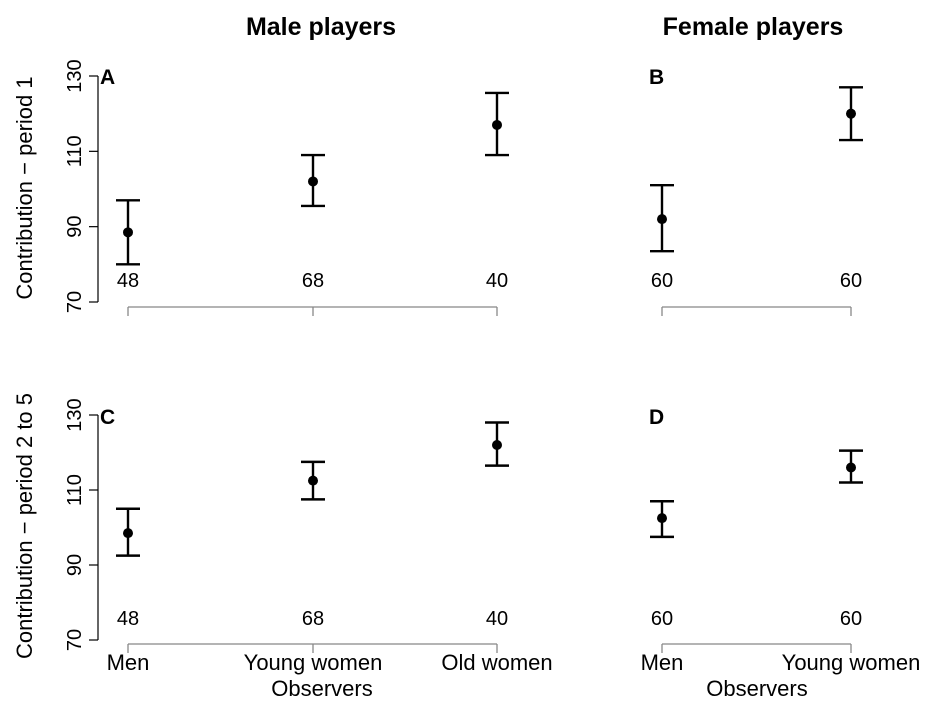 This screenshot has height=708, width=937. Describe the element at coordinates (662, 662) in the screenshot. I see `x-tick-label-d-0: Men` at that location.